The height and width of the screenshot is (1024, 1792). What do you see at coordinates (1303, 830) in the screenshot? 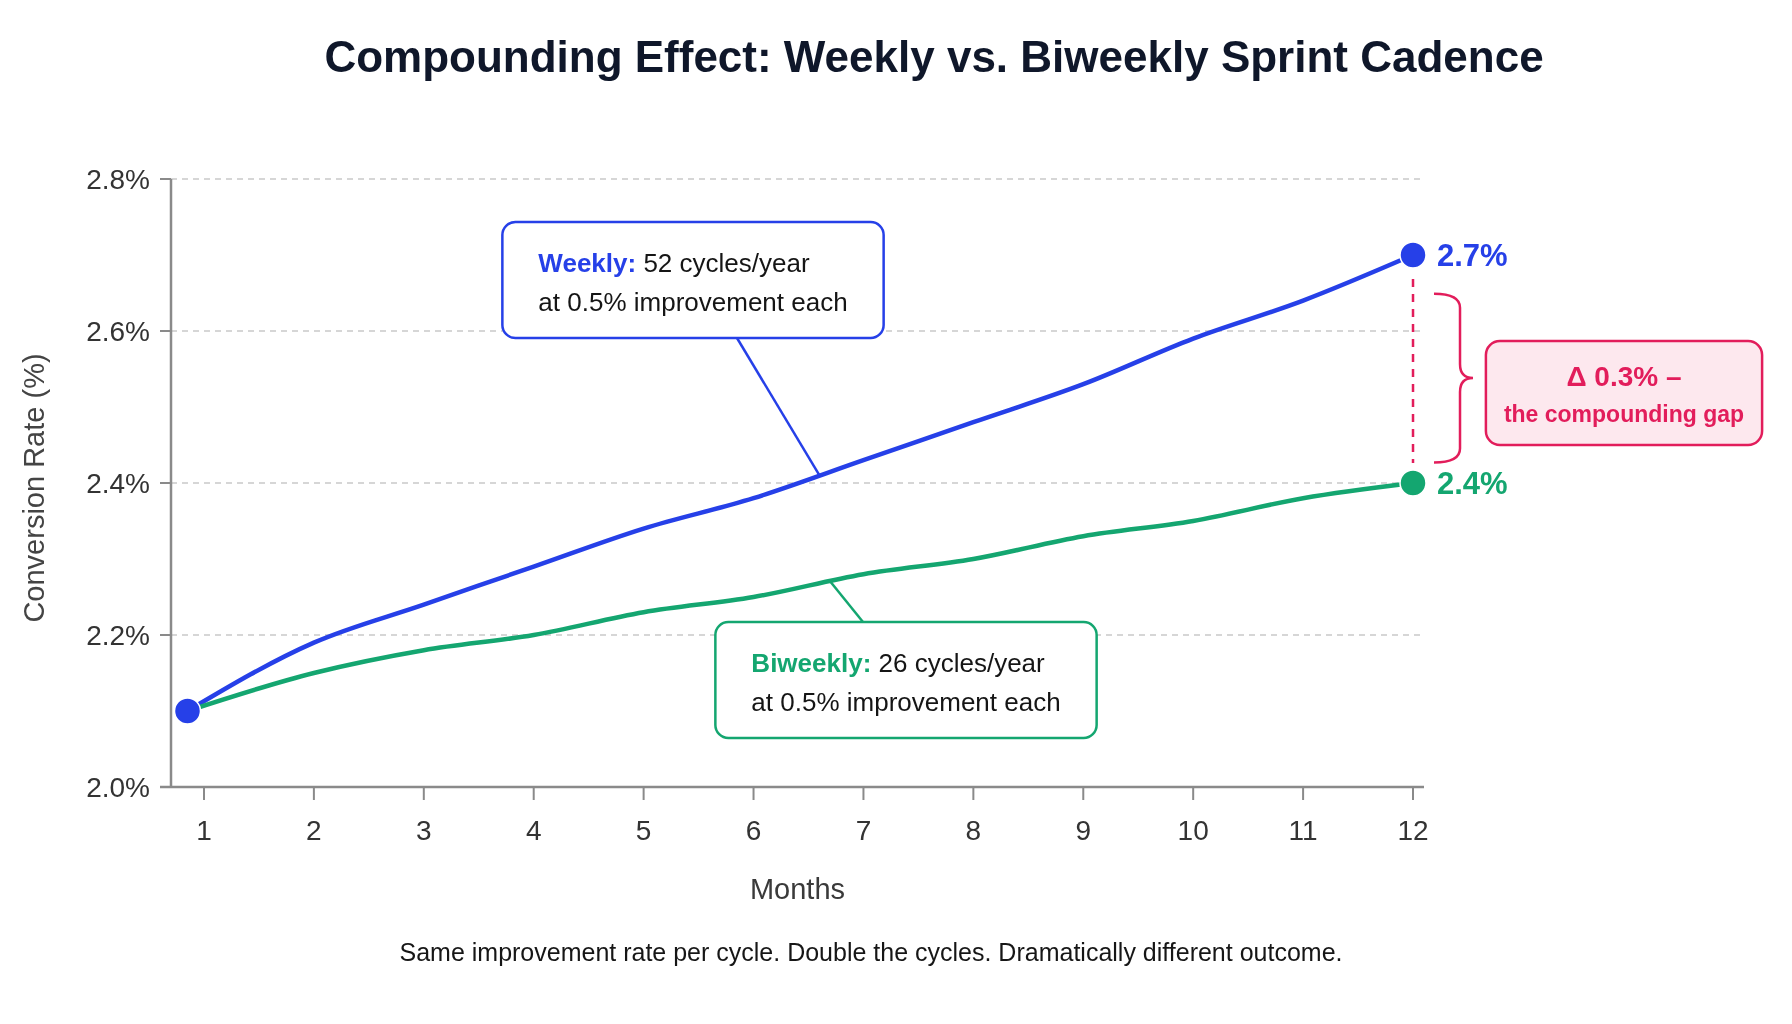
I see `x-tick-label: 11` at bounding box center [1303, 830].